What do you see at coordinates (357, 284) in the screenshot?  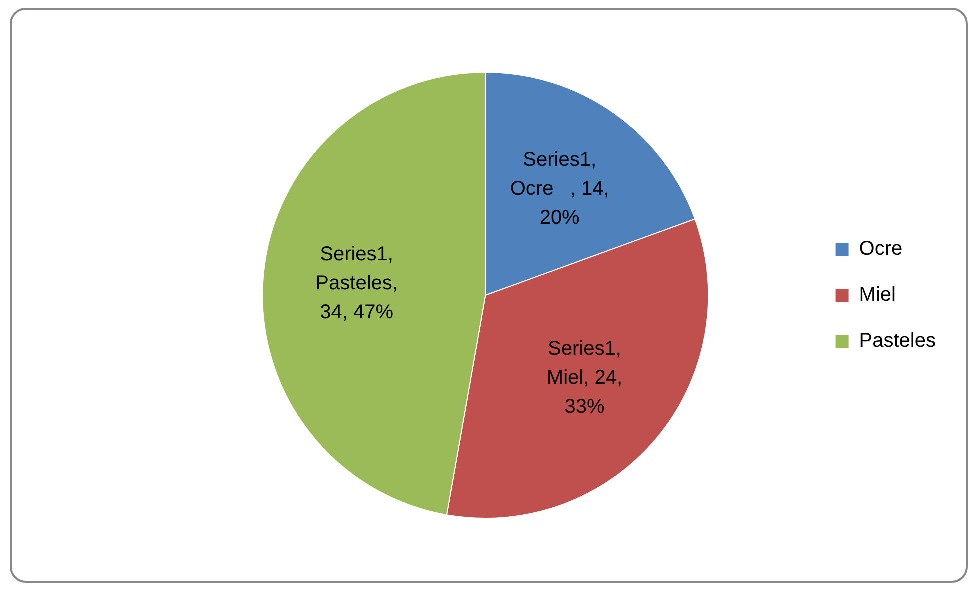 I see `data-label: Series1, Pasteles, 34, 47%` at bounding box center [357, 284].